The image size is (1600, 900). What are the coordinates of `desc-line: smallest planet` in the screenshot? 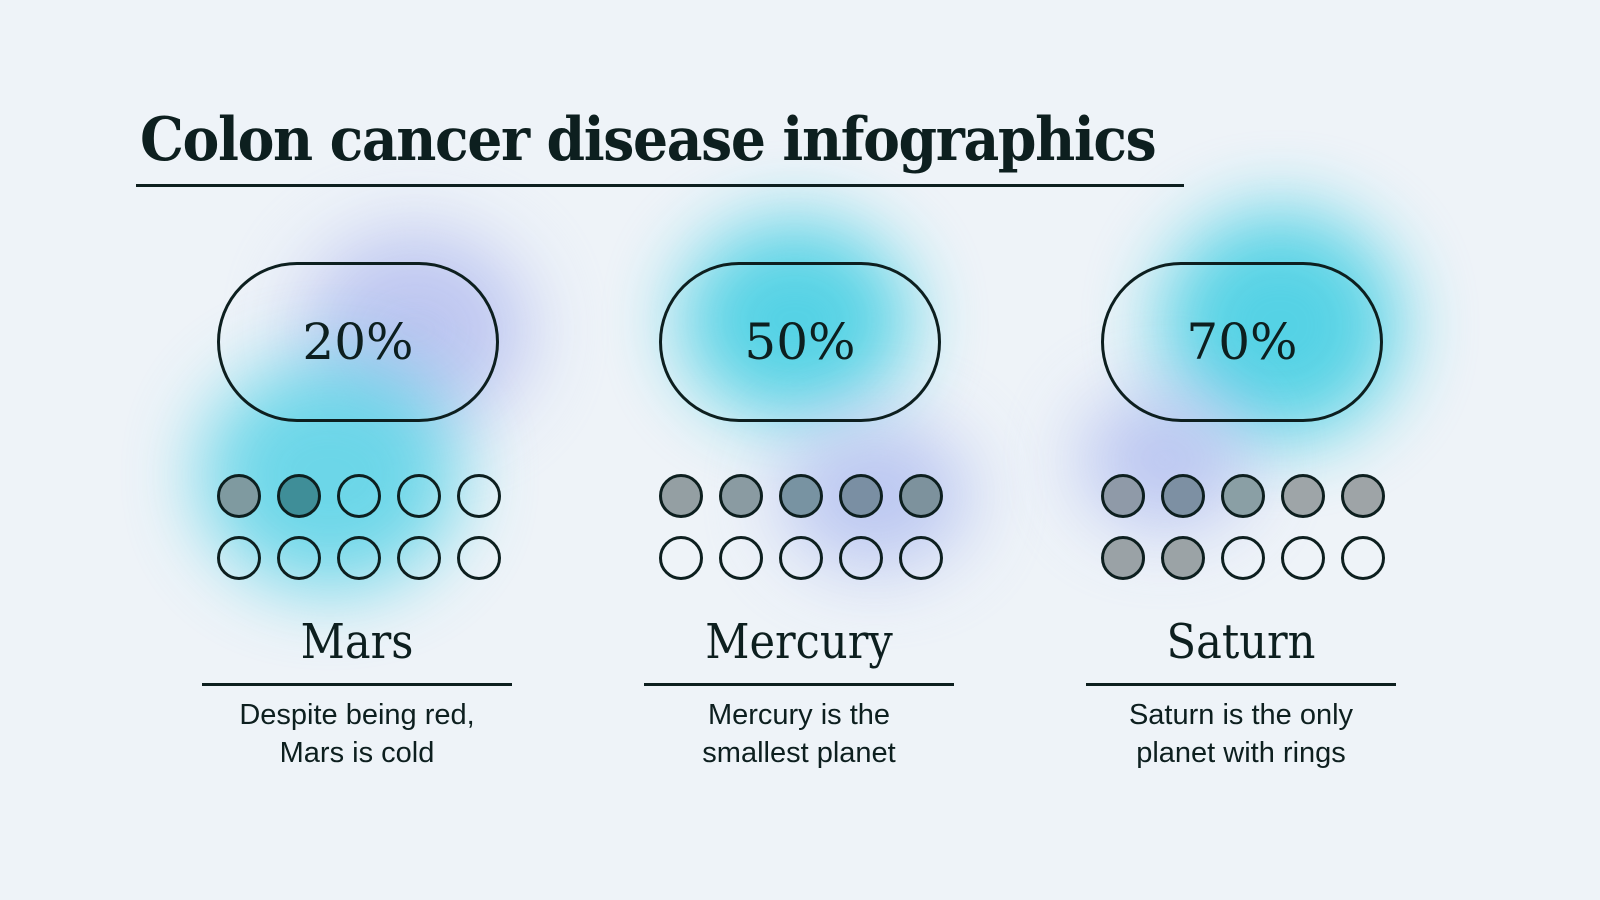 It's located at (799, 753).